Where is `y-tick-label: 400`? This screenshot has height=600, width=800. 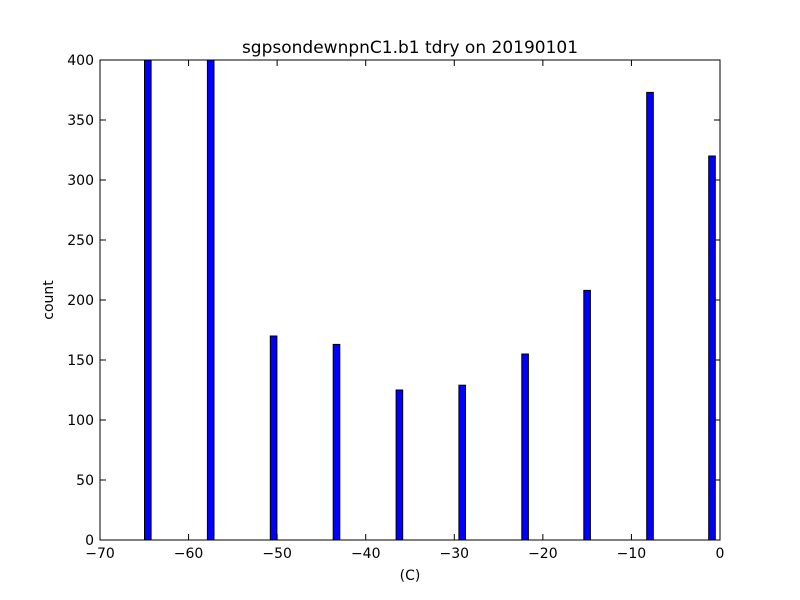
y-tick-label: 400 is located at coordinates (80, 61).